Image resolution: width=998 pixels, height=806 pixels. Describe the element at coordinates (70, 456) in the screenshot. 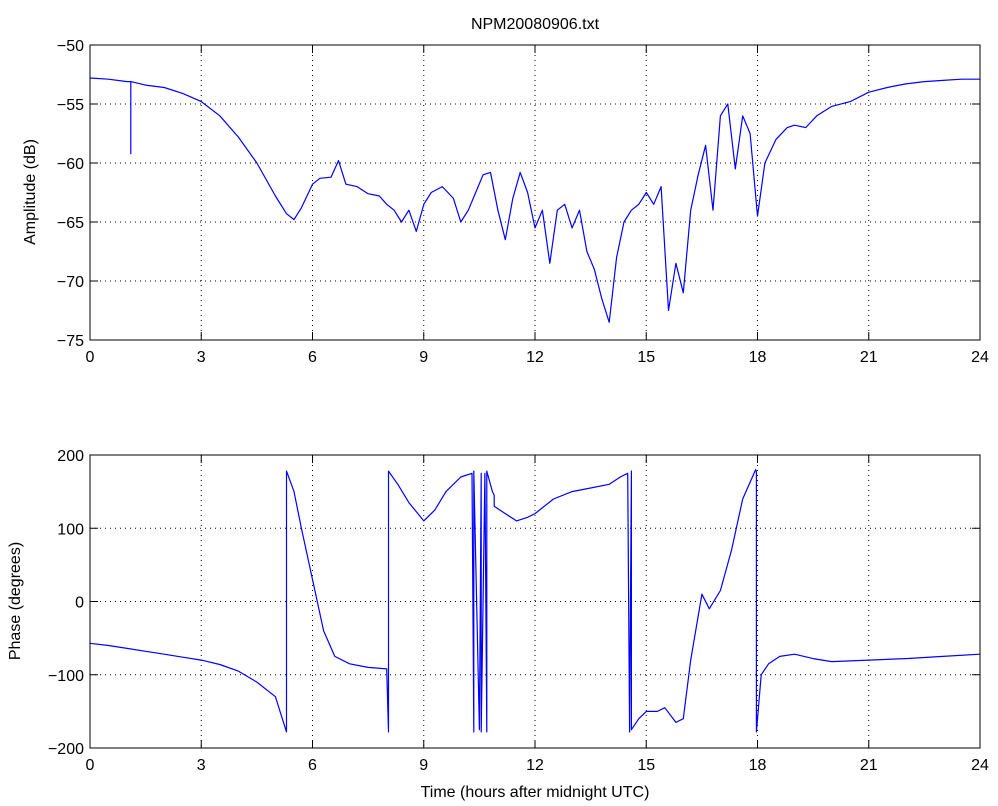

I see `phase-y-tick-label: 200` at that location.